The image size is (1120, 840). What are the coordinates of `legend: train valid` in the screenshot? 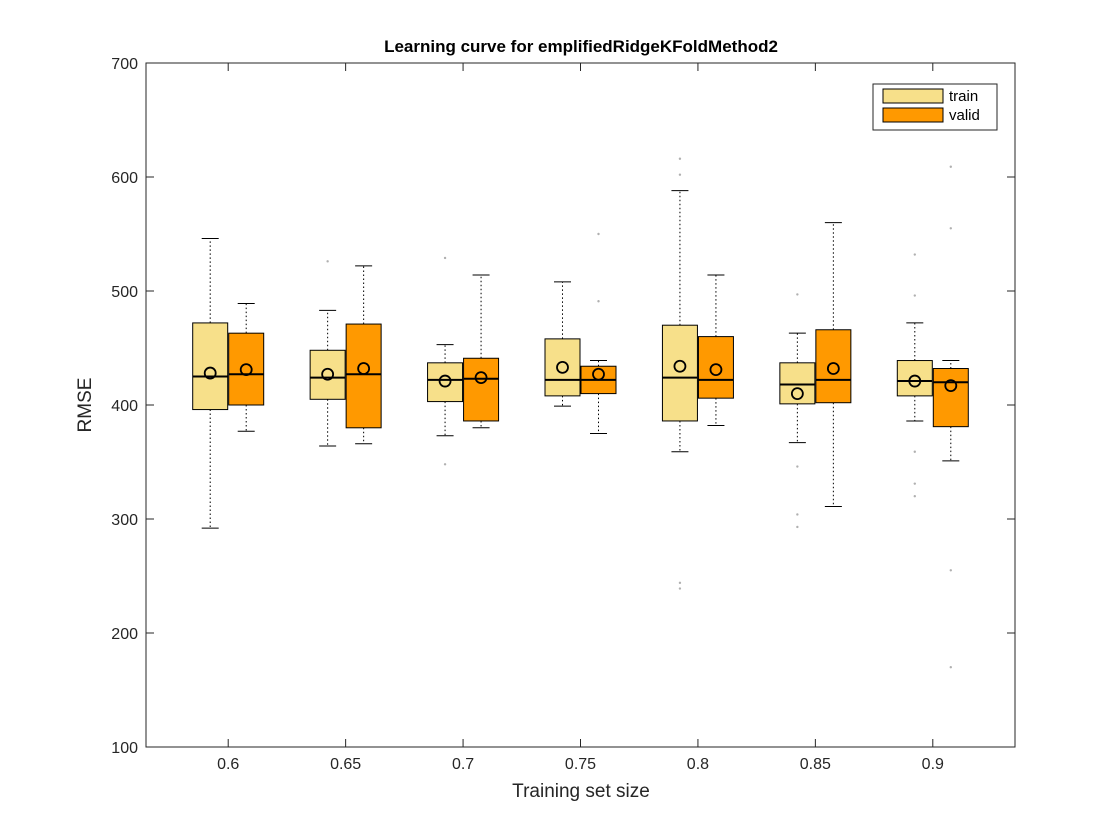 It's located at (935, 107).